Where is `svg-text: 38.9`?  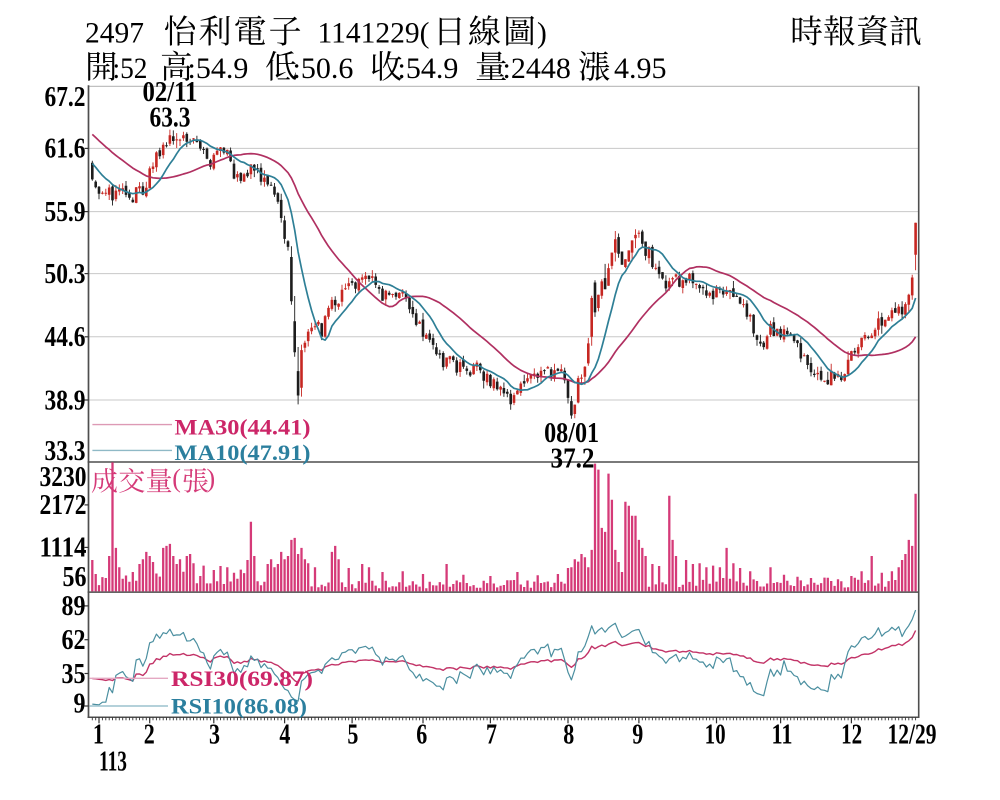 svg-text: 38.9 is located at coordinates (65, 400).